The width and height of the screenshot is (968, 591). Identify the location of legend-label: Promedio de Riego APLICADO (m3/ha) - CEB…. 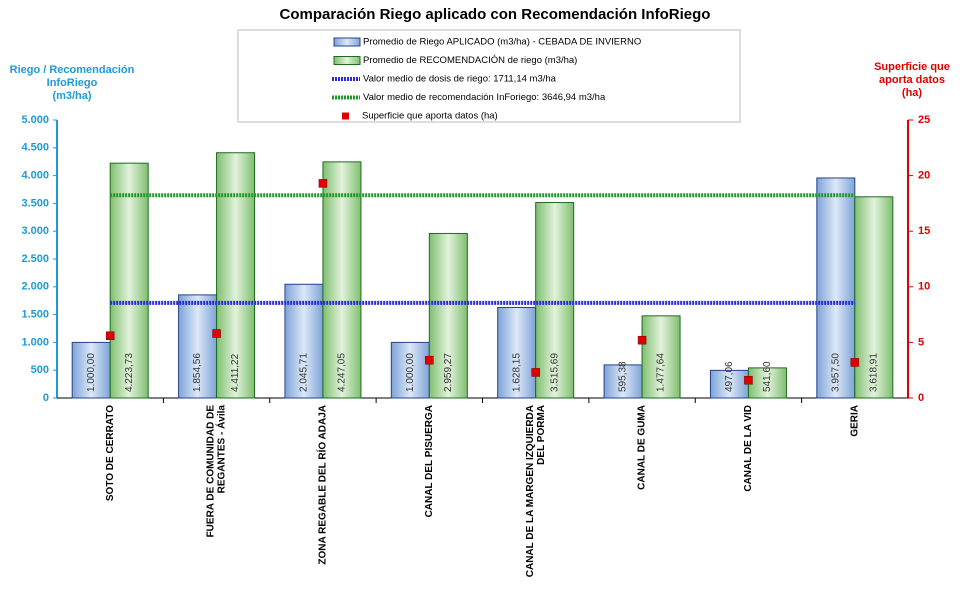
(502, 42).